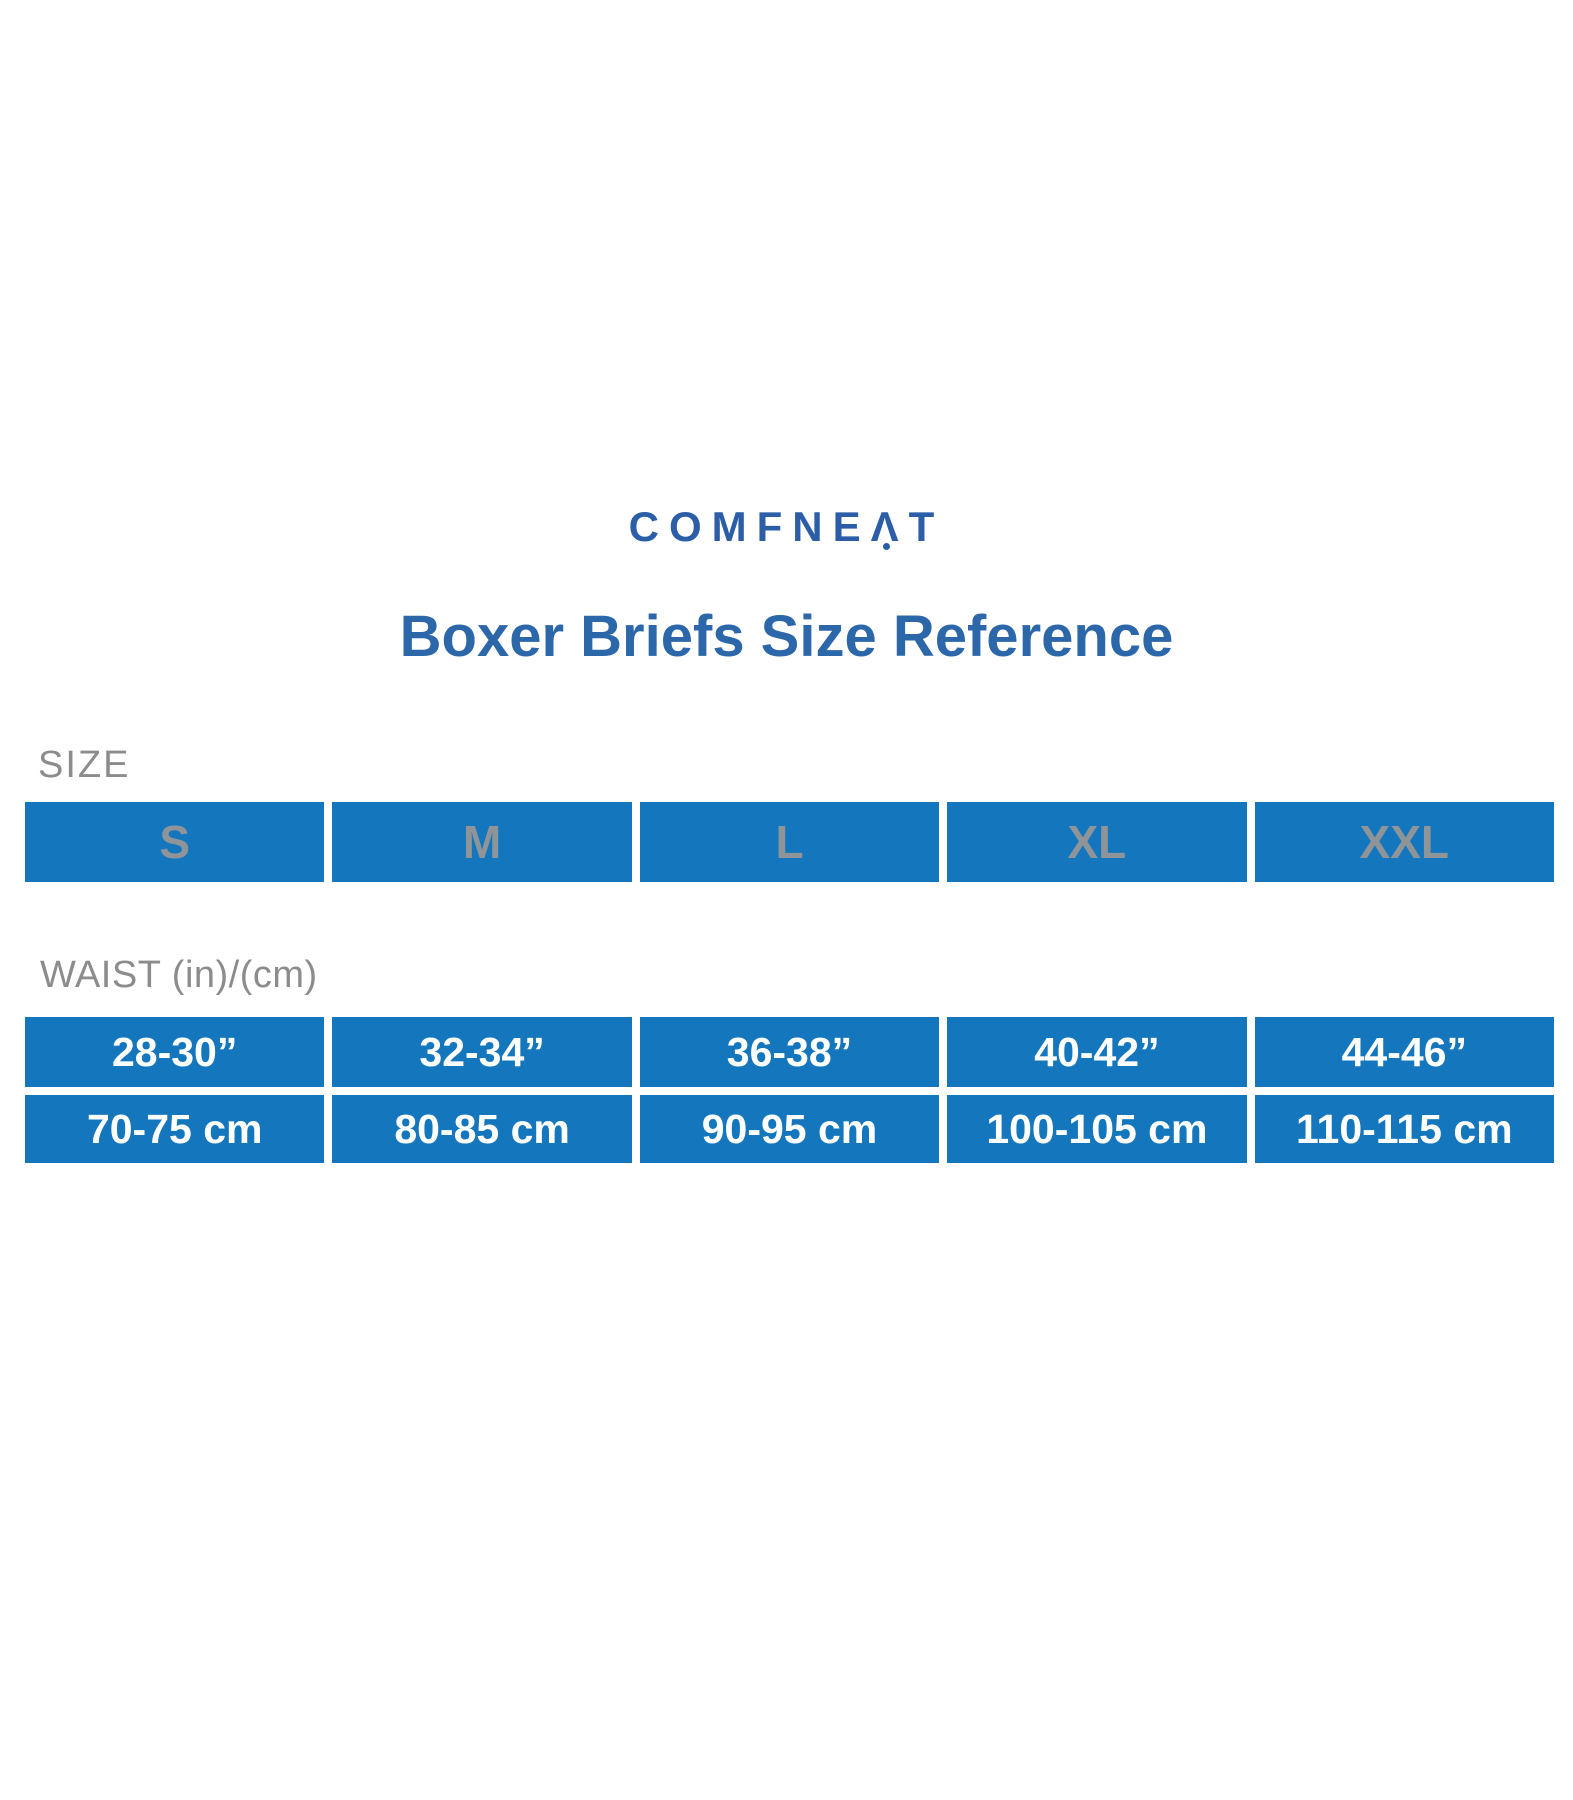 The height and width of the screenshot is (1800, 1573). I want to click on waist-cm-cell-xxl: 110-115 cm, so click(1404, 1129).